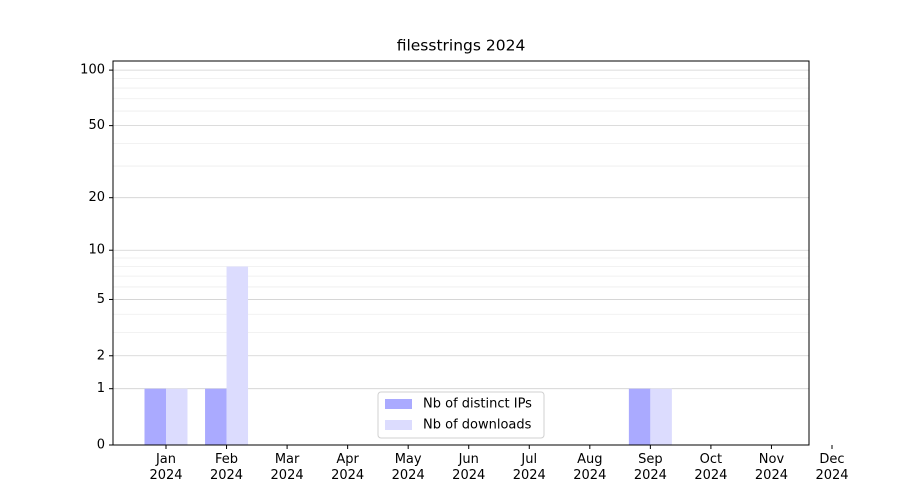 This screenshot has width=900, height=500. Describe the element at coordinates (96, 125) in the screenshot. I see `y-tick-label: 50` at that location.